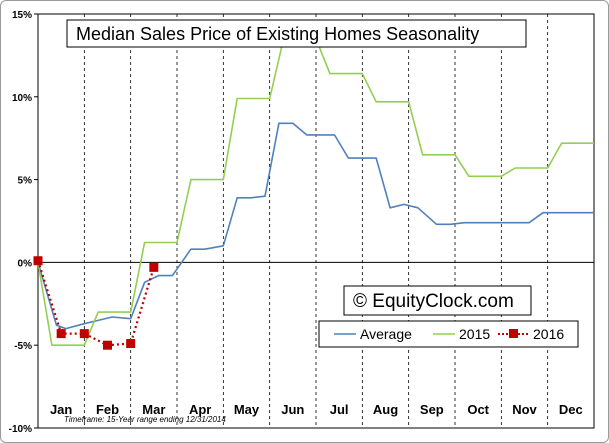 Image resolution: width=609 pixels, height=443 pixels. I want to click on legend-marker-2016, so click(513, 333).